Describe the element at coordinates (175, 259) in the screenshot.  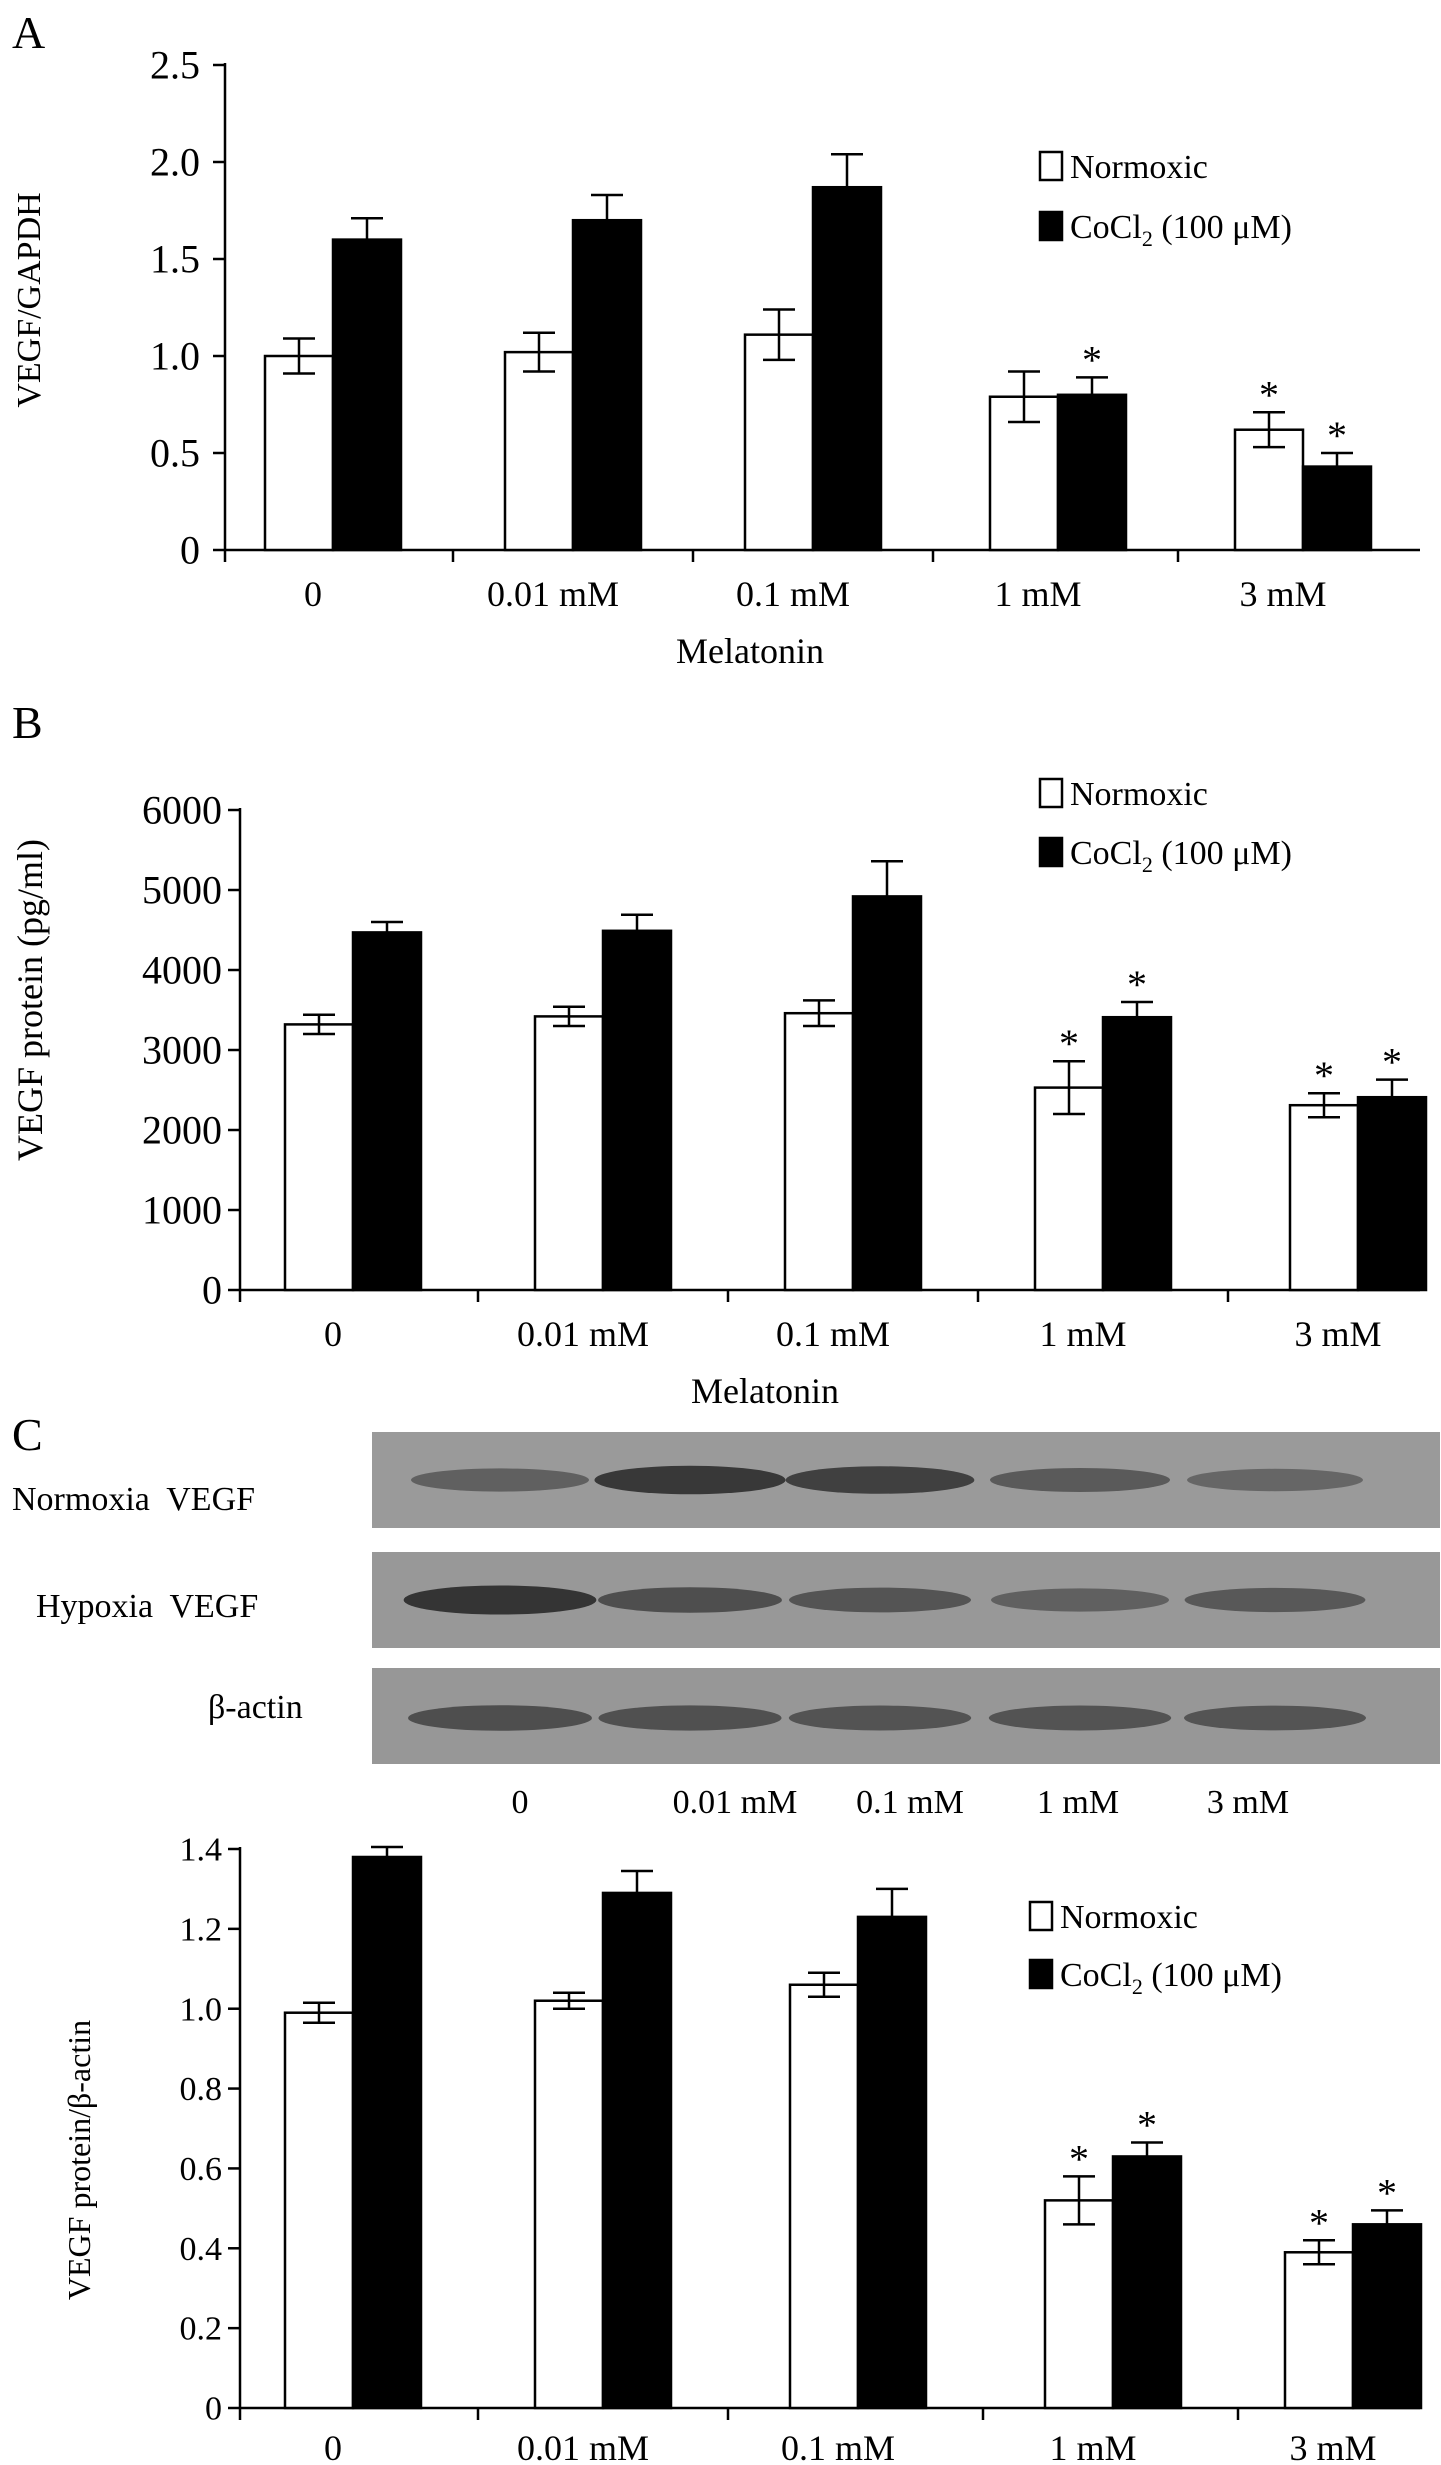
I see `y-tick-label: 1.5` at that location.